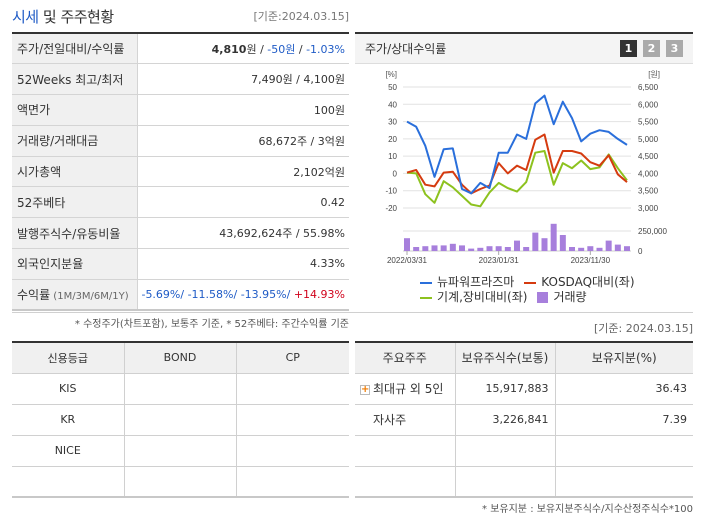 The width and height of the screenshot is (702, 525). Describe the element at coordinates (524, 388) in the screenshot. I see `table-row: + 최대규 외 5인 15,917,883 36.43` at that location.